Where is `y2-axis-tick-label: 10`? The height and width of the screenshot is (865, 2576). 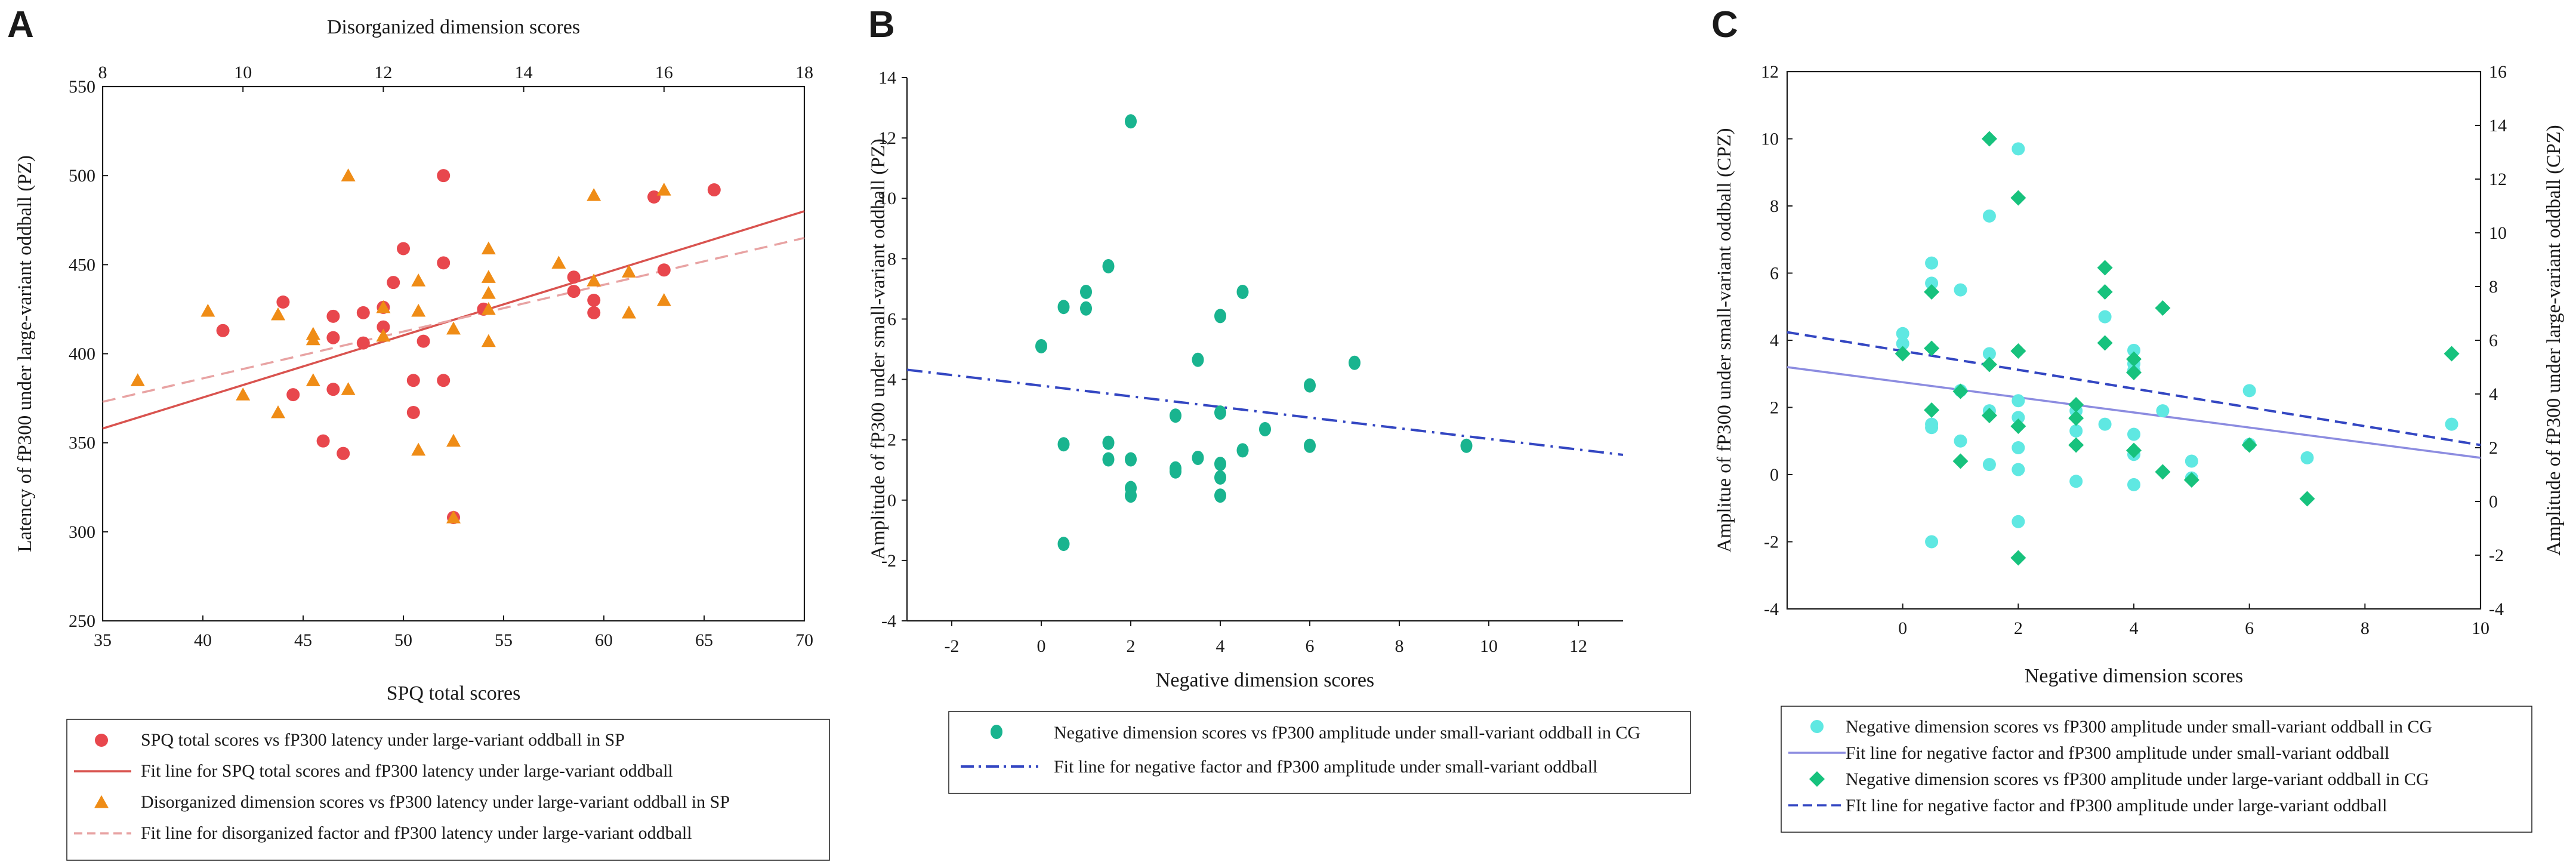 y2-axis-tick-label: 10 is located at coordinates (2498, 233).